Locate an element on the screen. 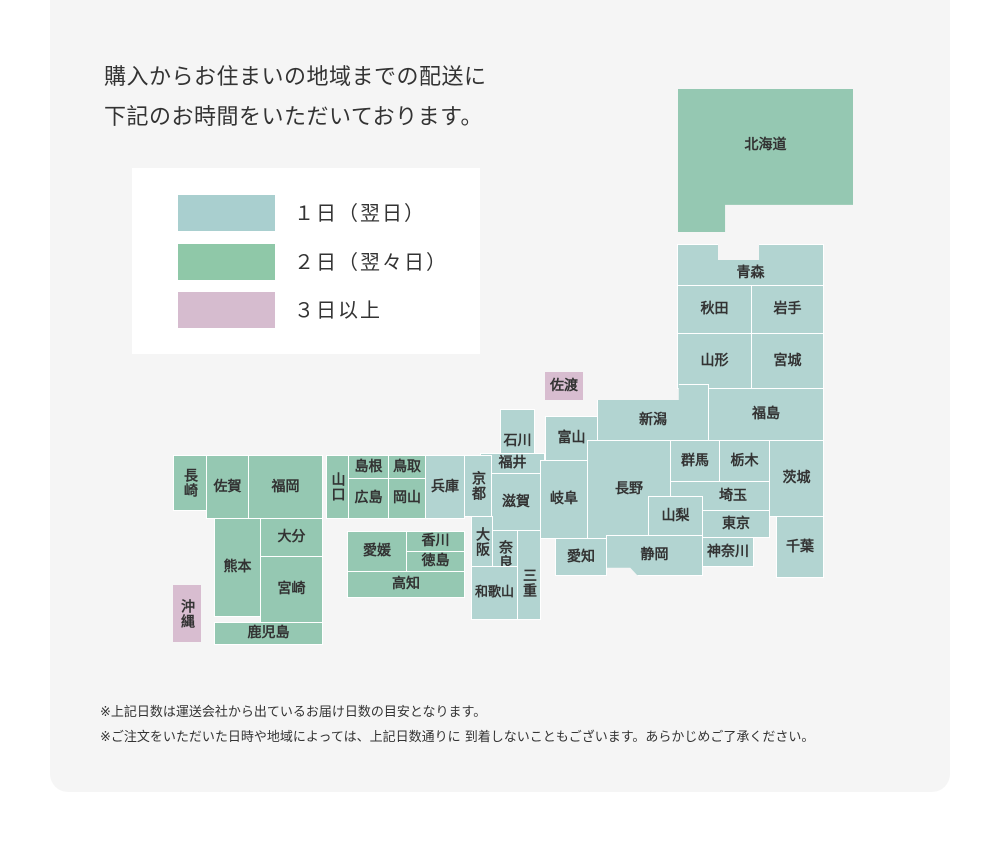 The image size is (1000, 842). region-saga: 佐賀 is located at coordinates (227, 487).